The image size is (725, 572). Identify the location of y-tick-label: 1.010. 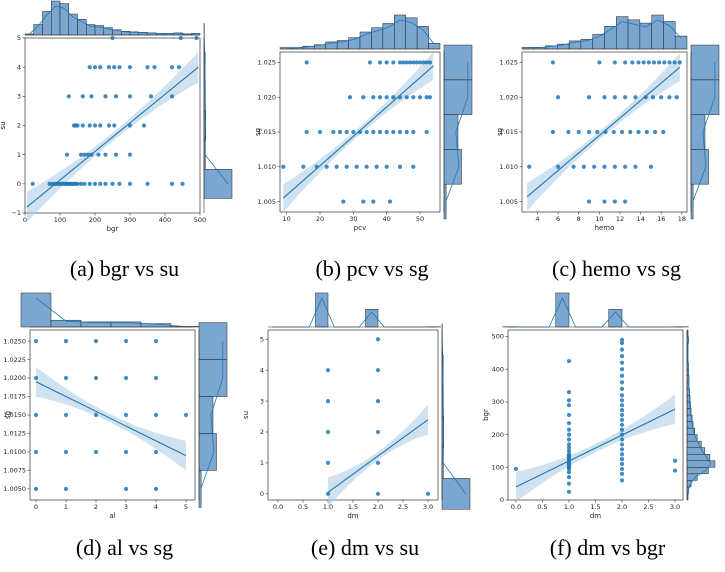
(266, 167).